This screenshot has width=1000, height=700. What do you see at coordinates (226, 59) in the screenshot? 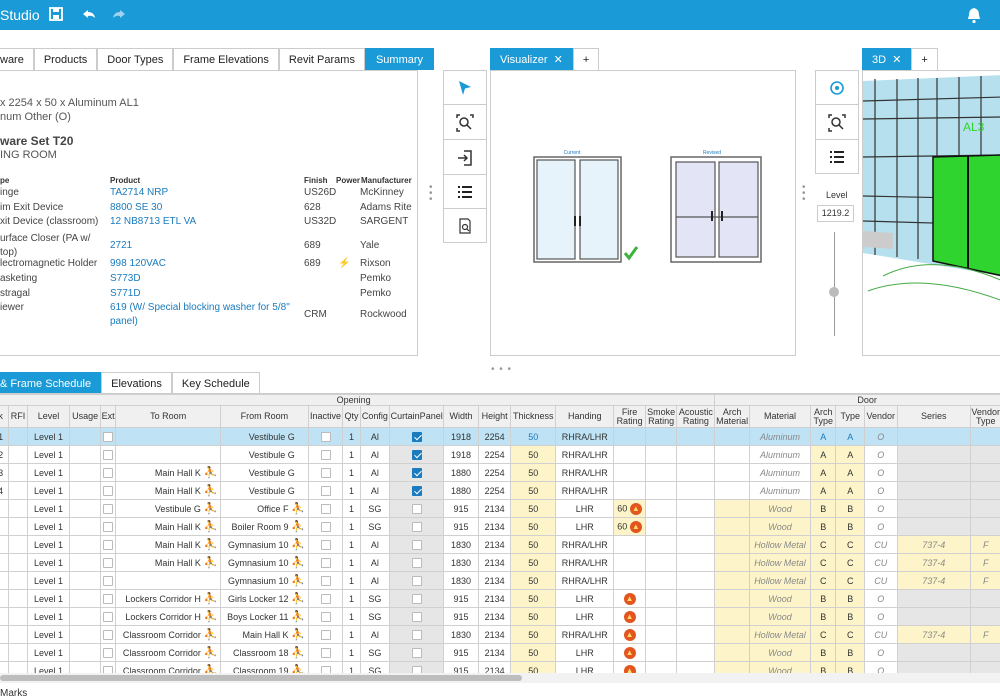
I see `tab-frame-elevations: Frame Elevations` at bounding box center [226, 59].